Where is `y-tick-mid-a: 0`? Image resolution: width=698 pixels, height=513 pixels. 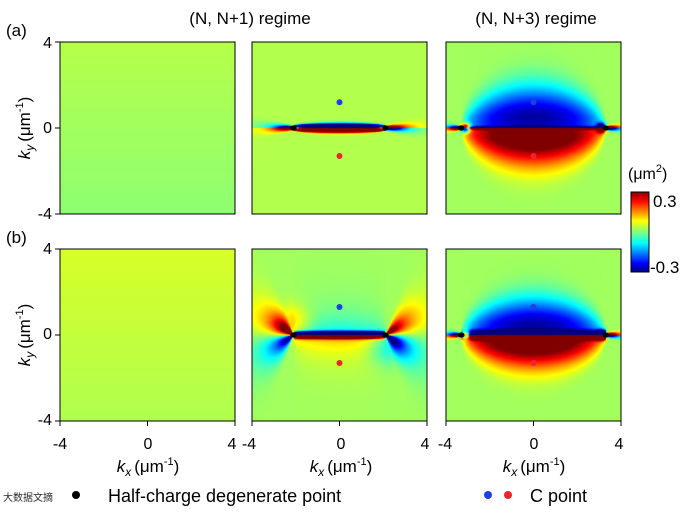
y-tick-mid-a: 0 is located at coordinates (47, 128).